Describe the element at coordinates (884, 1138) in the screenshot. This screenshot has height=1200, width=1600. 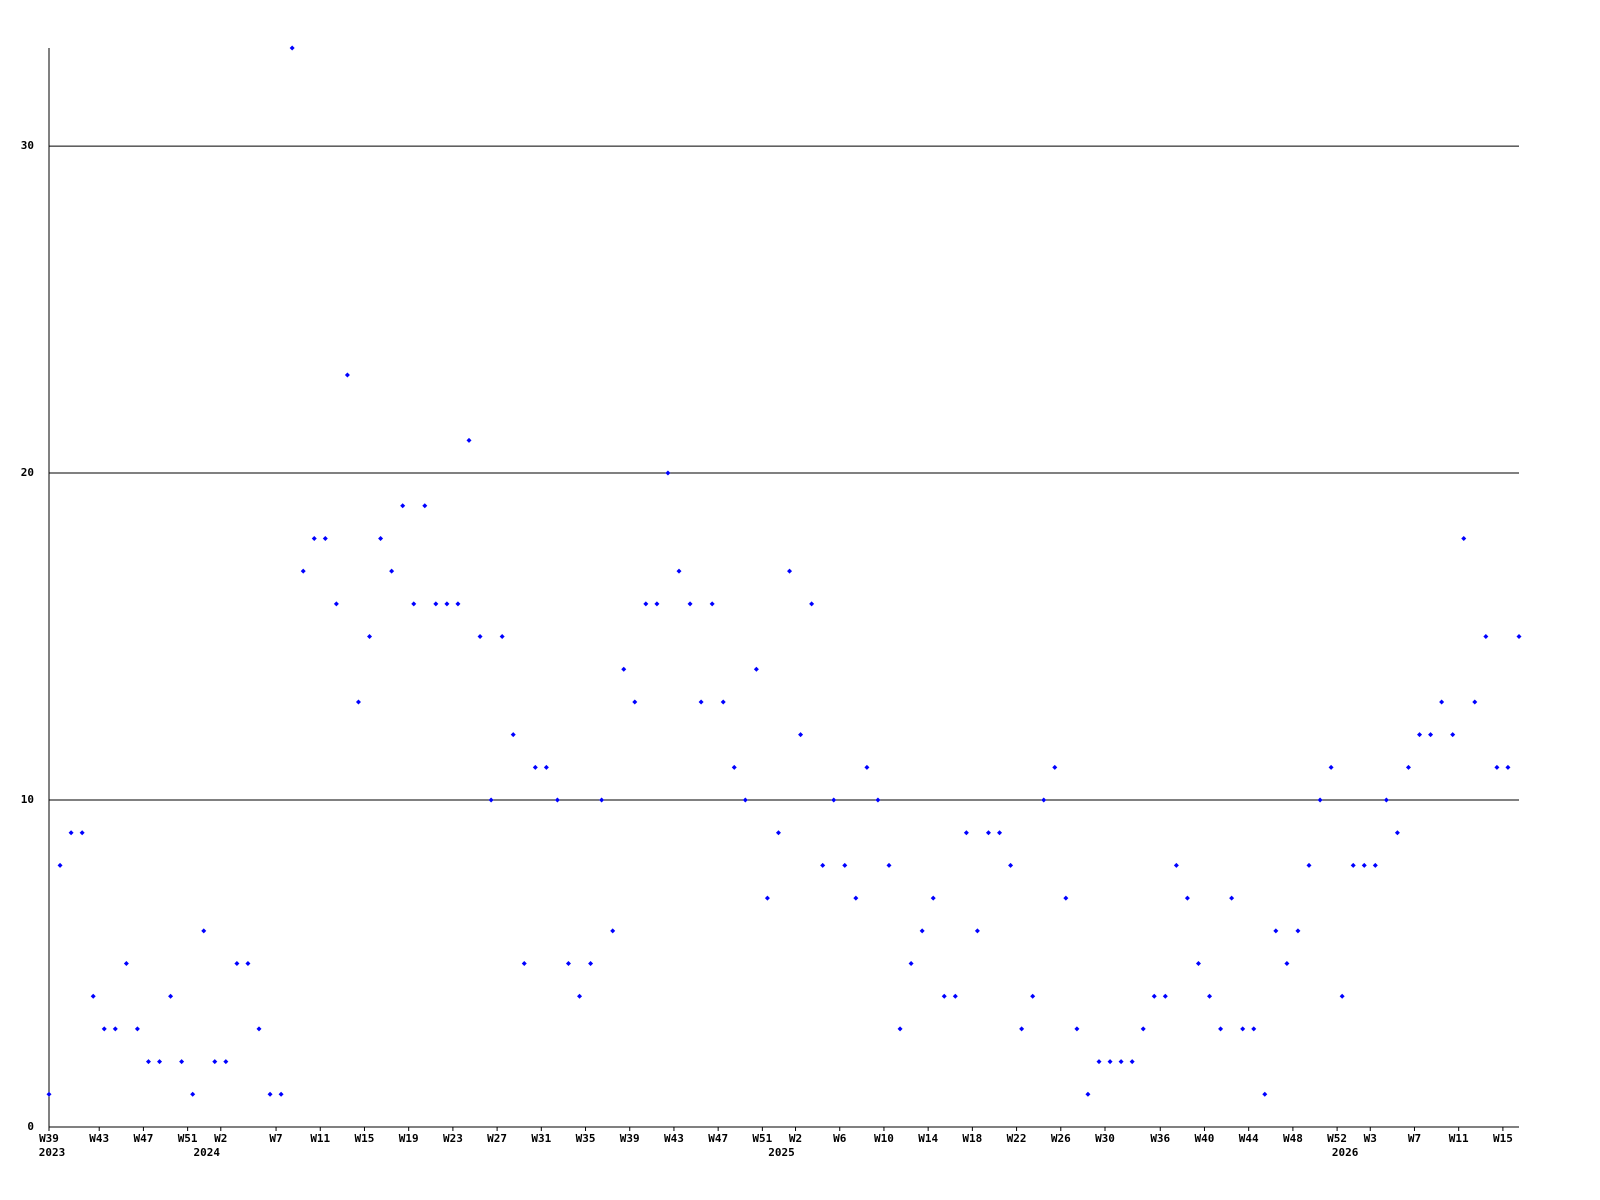
I see `x-tick-label: W10` at that location.